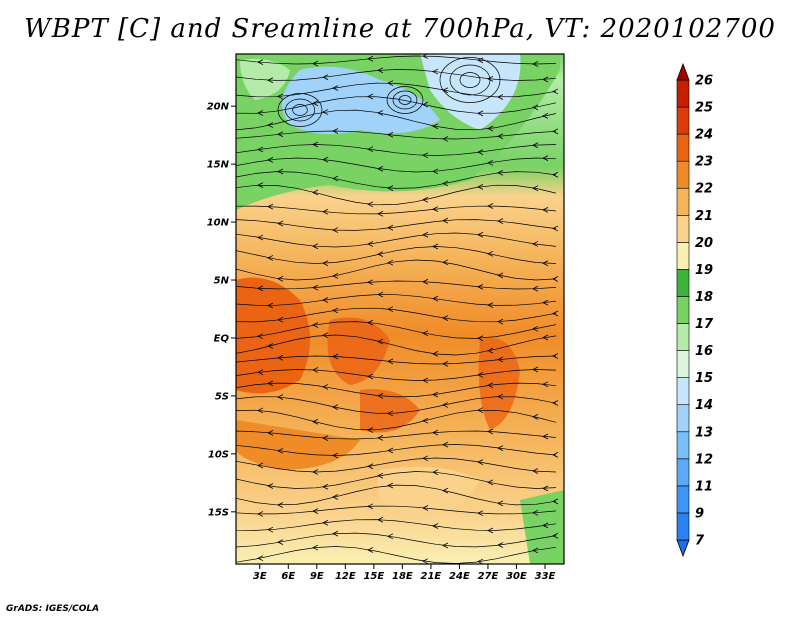  I want to click on streamline-swirl, so click(470, 80).